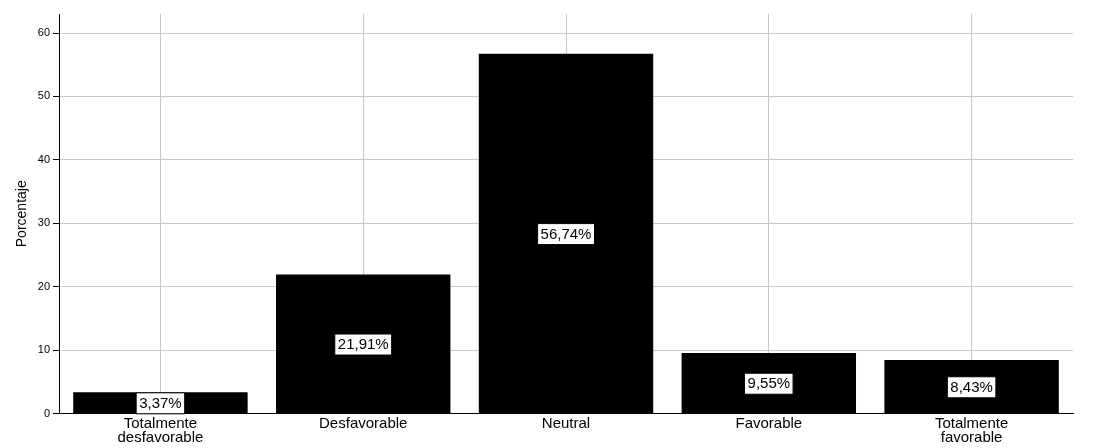  What do you see at coordinates (44, 32) in the screenshot?
I see `y-tick-label: 60` at bounding box center [44, 32].